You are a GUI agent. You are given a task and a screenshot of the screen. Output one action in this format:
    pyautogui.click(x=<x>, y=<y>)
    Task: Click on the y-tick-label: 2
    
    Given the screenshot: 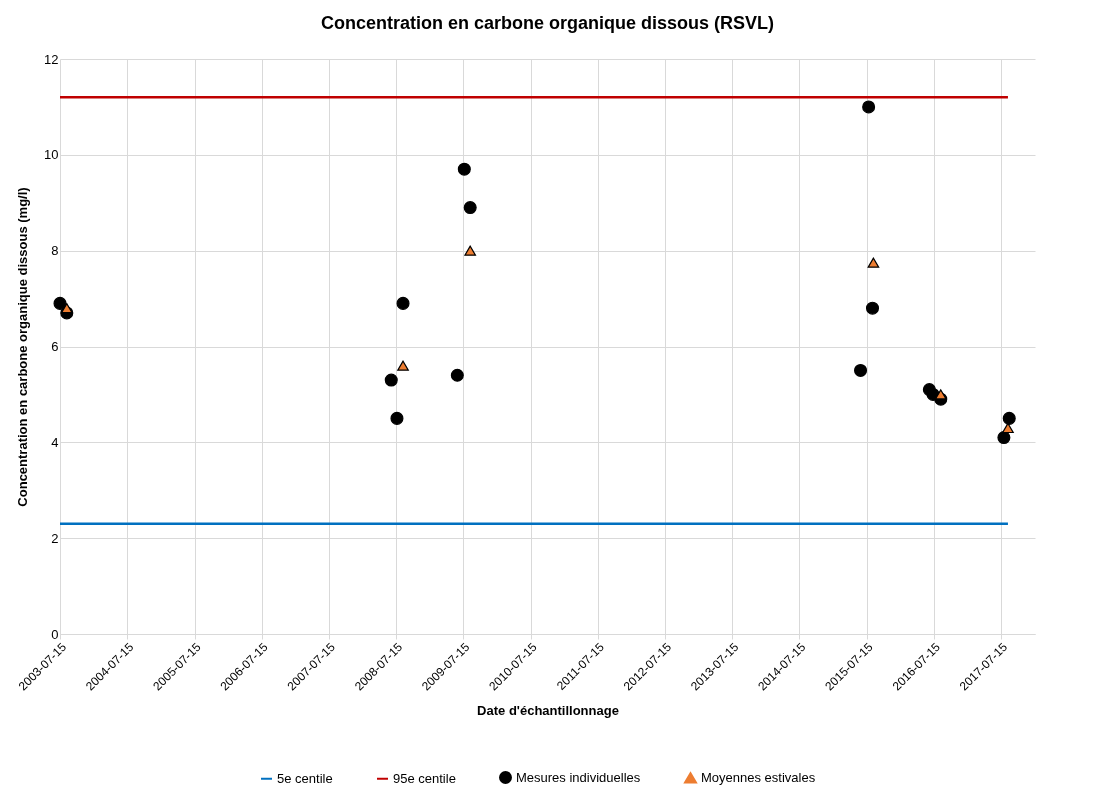 What is the action you would take?
    pyautogui.click(x=55, y=538)
    